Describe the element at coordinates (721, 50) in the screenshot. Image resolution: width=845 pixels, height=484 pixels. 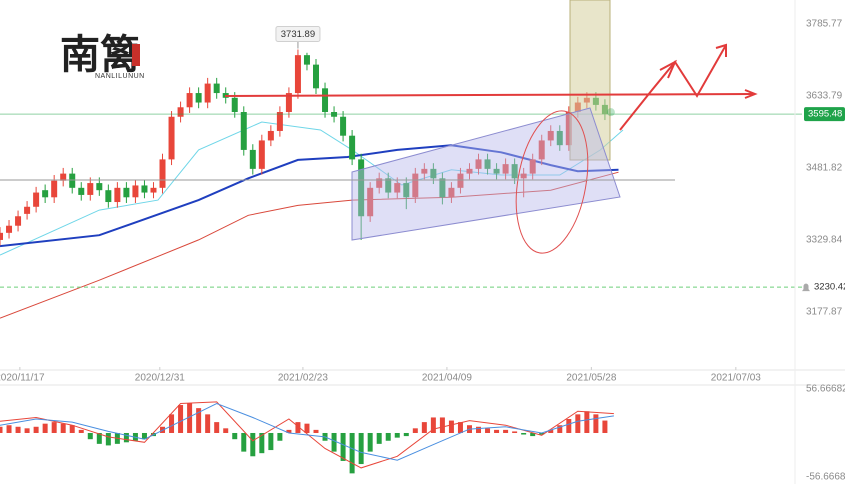
I see `arrow-head` at that location.